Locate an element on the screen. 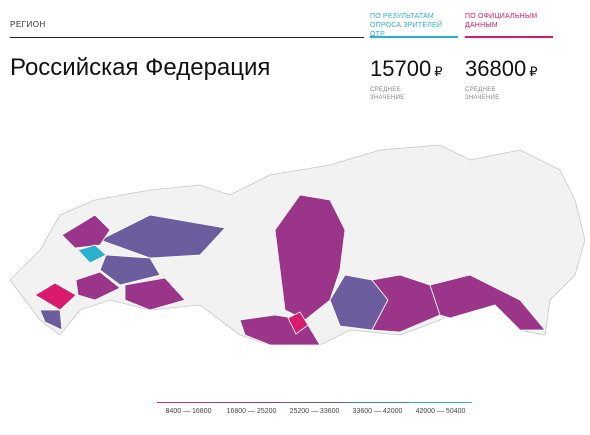 The image size is (590, 435). region-label: РЕГИОН is located at coordinates (28, 24).